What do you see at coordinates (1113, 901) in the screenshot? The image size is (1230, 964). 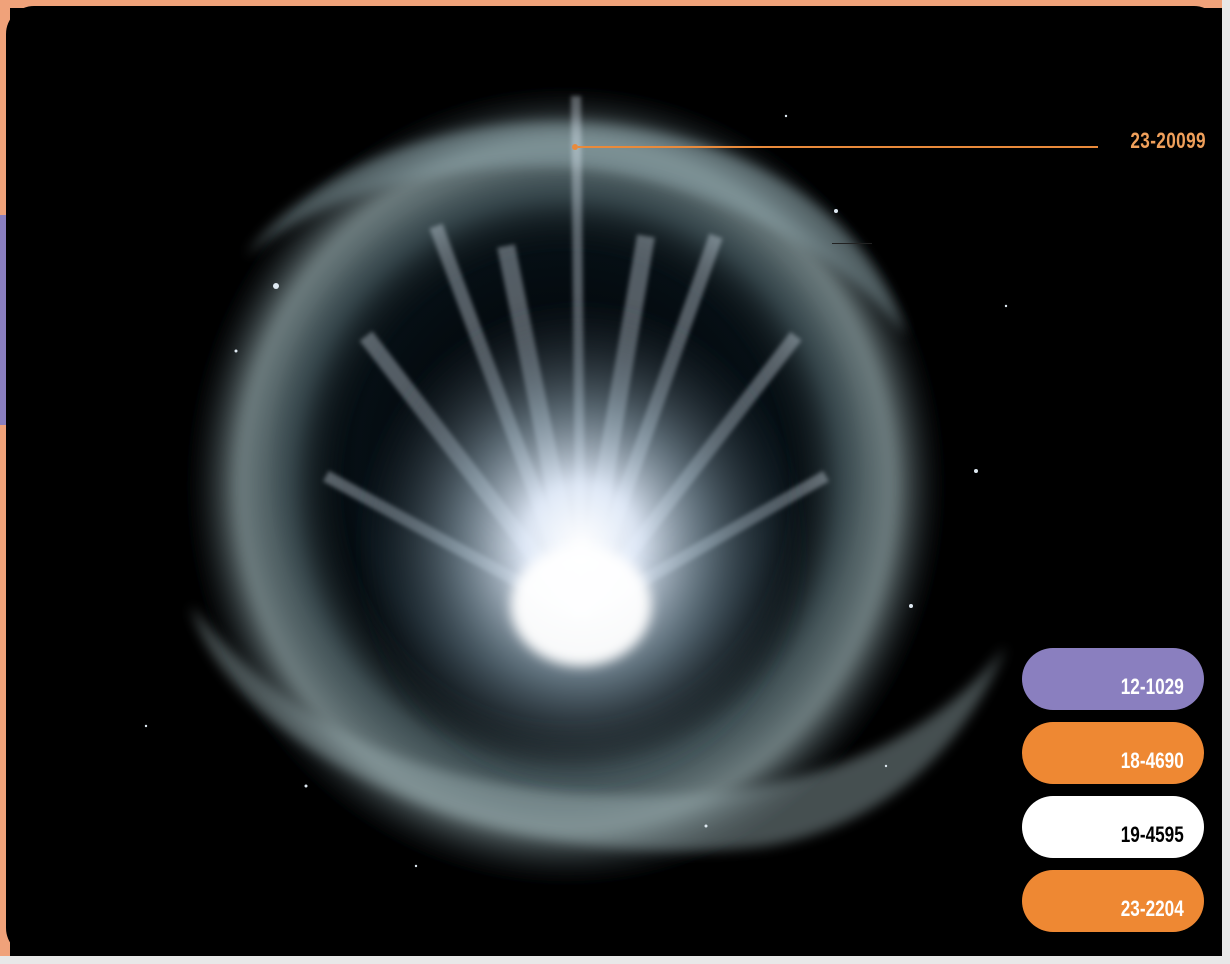 I see `code-button-4: 23-2204` at bounding box center [1113, 901].